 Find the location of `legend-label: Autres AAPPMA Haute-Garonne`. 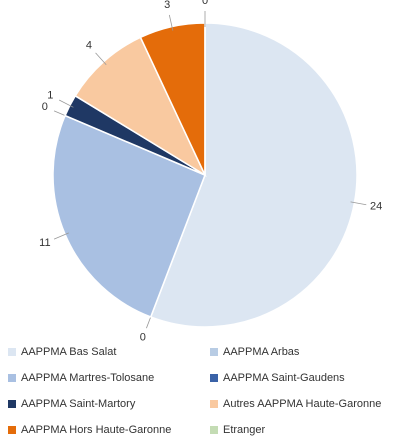

legend-label: Autres AAPPMA Haute-Garonne is located at coordinates (302, 404).